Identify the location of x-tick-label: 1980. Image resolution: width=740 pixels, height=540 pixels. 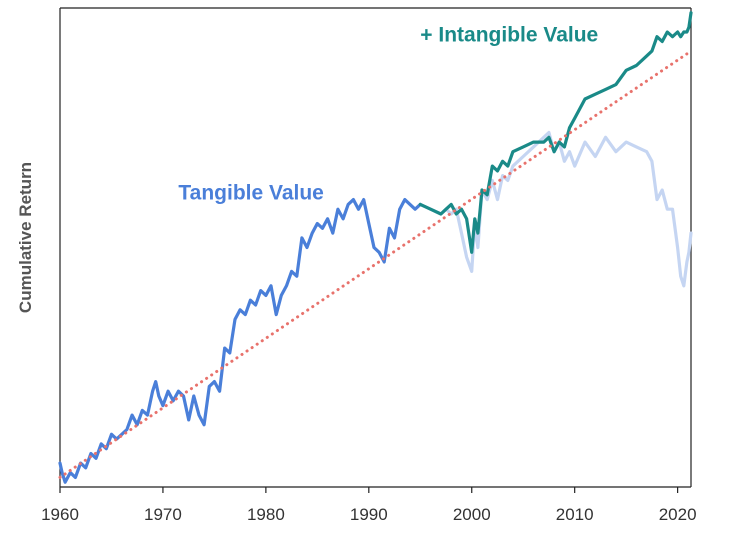
(266, 514).